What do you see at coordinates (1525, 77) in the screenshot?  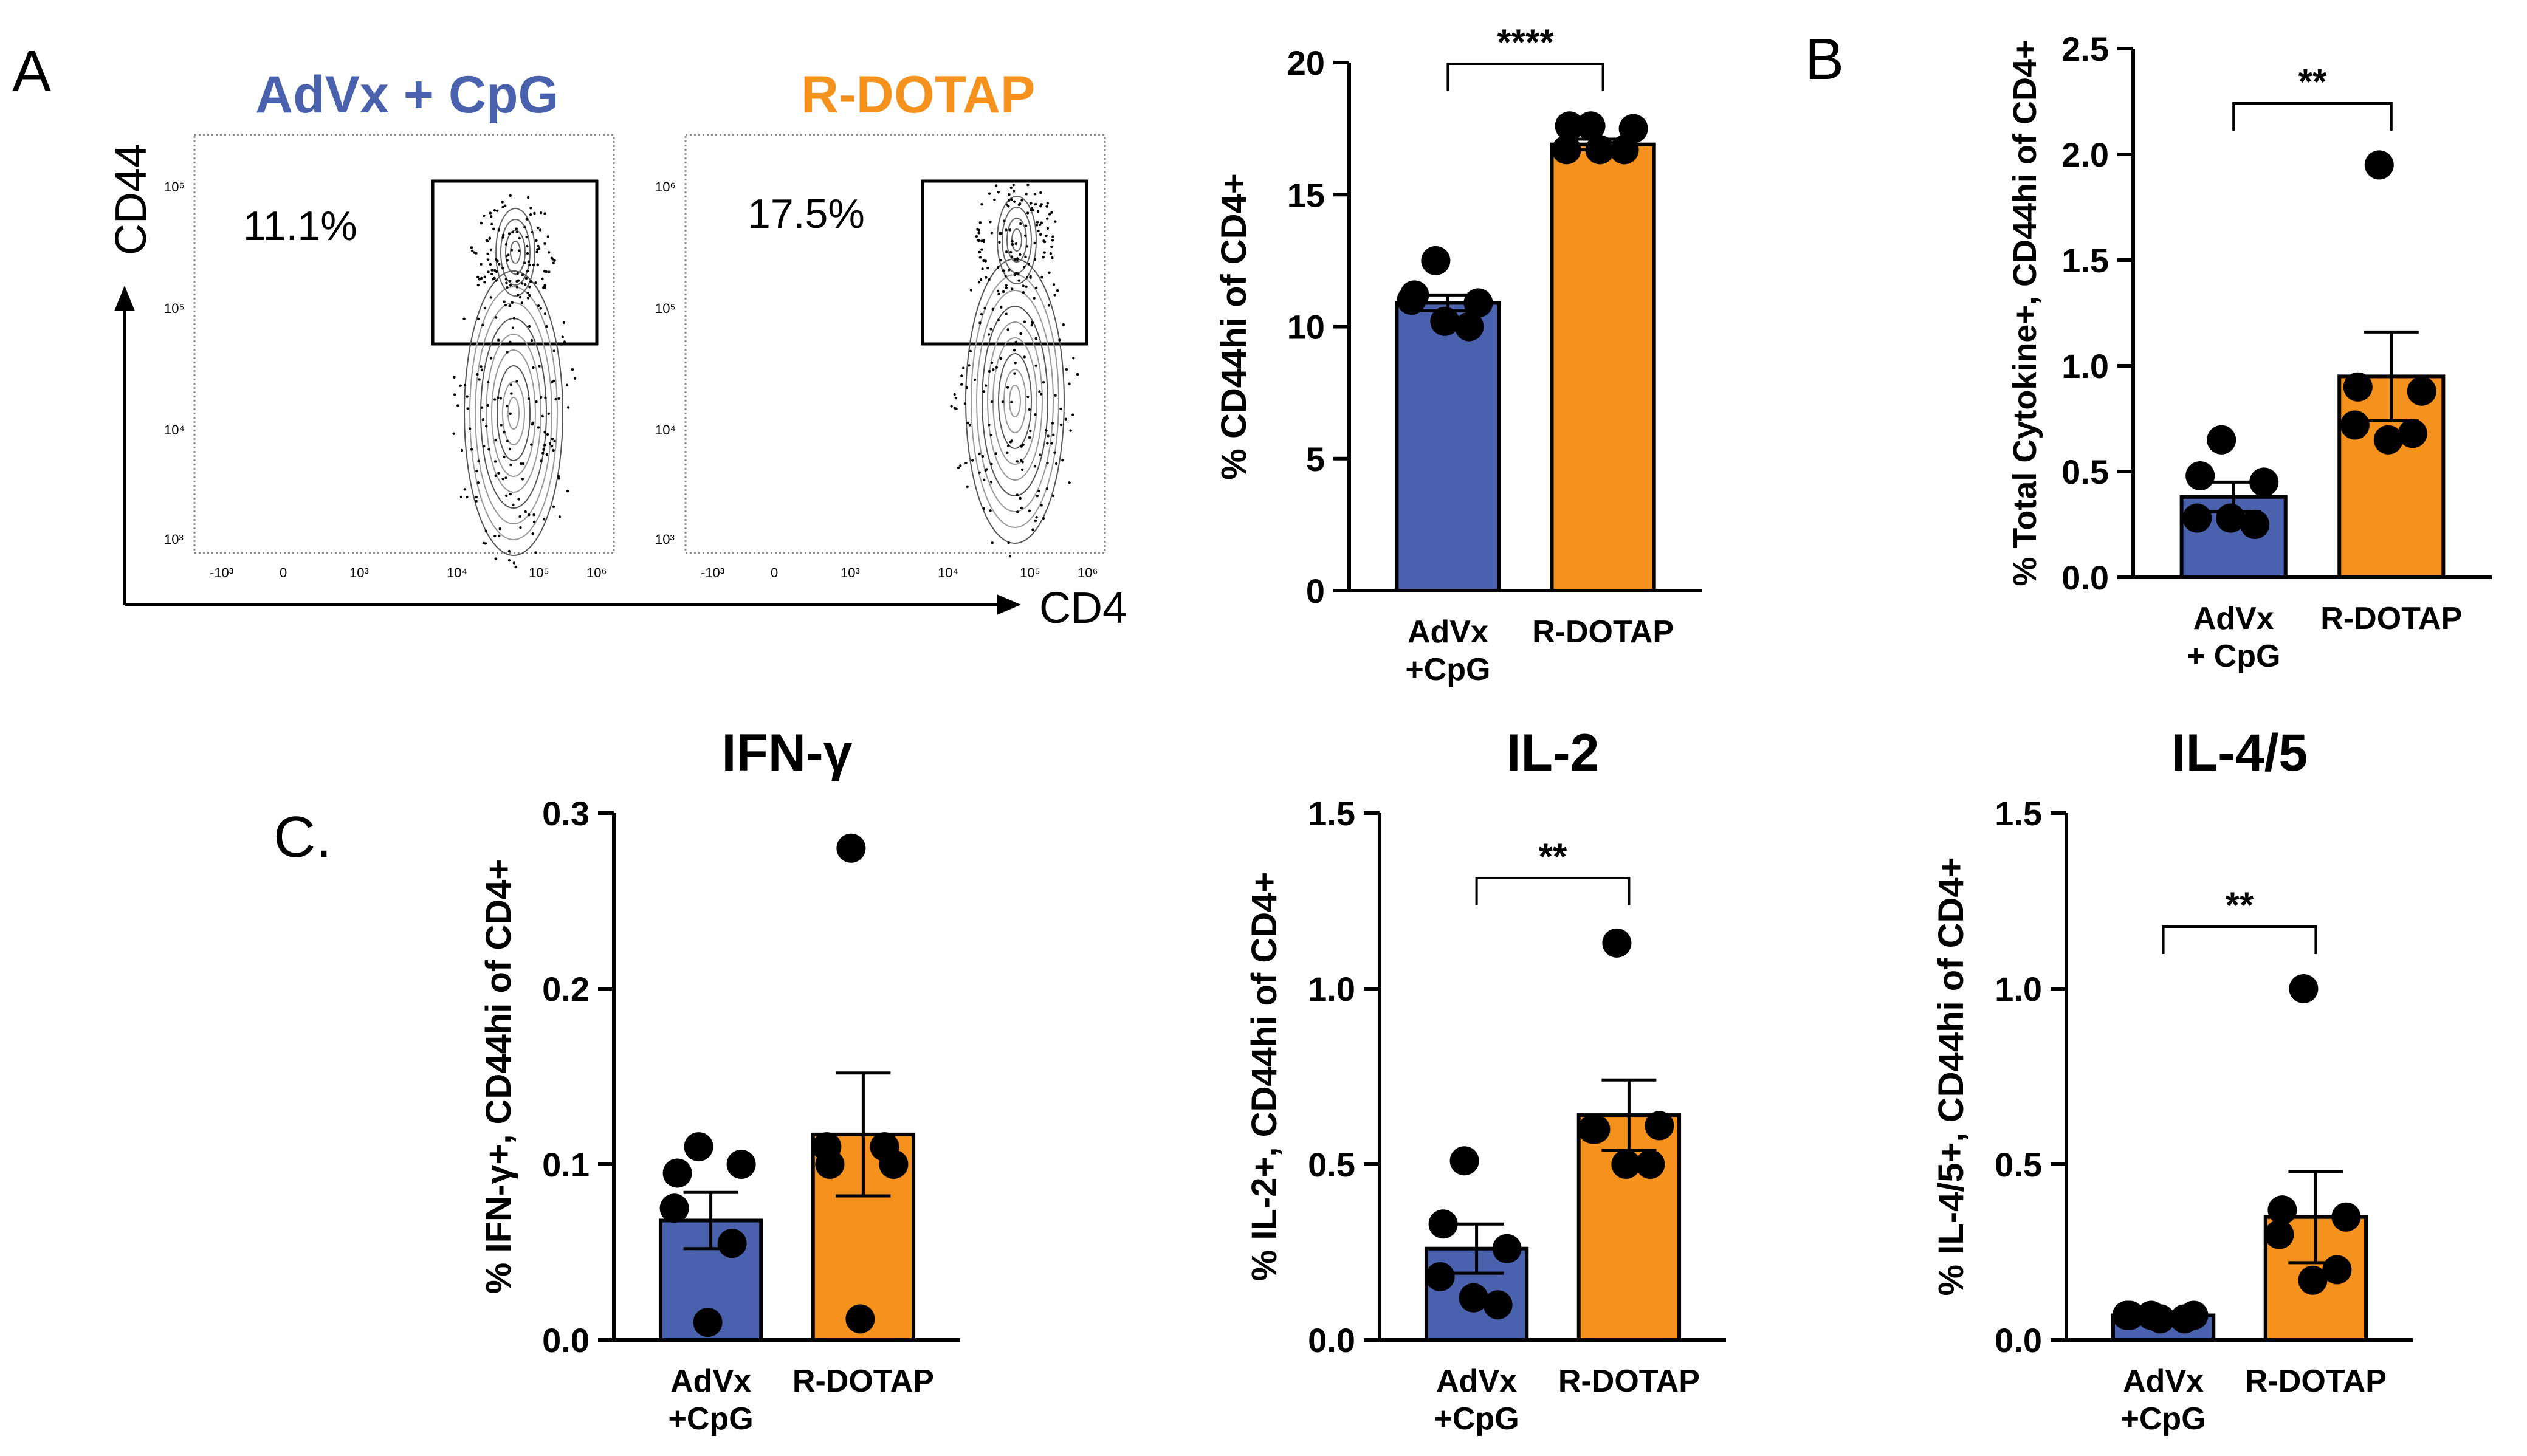 I see `significance-bracket` at bounding box center [1525, 77].